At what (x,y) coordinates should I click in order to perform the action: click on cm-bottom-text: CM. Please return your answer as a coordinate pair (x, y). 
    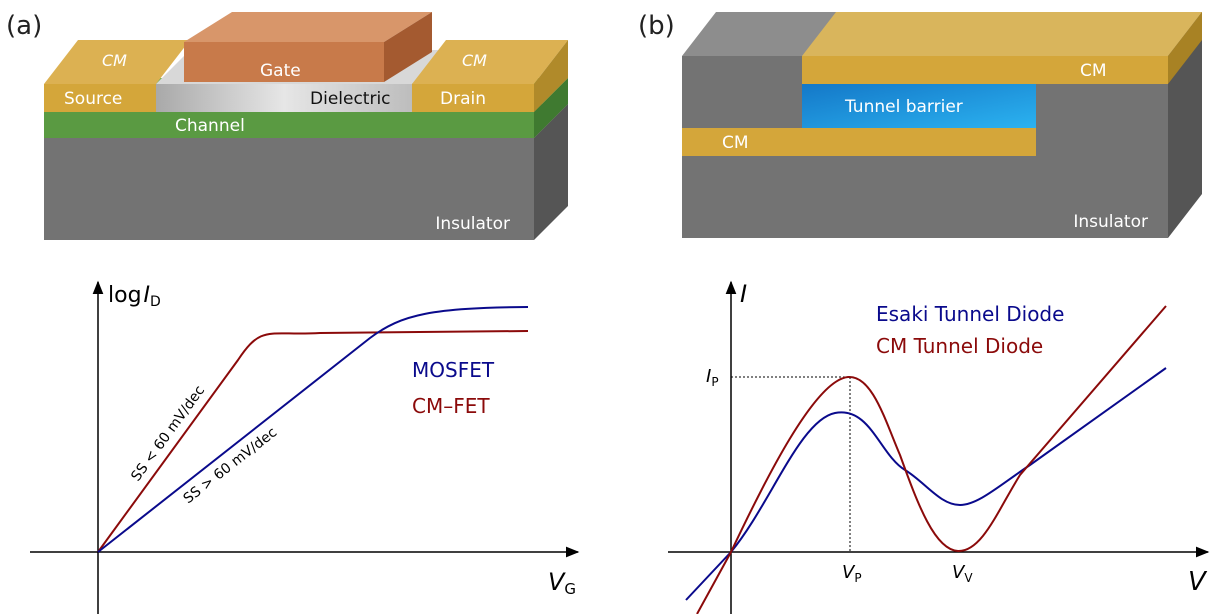
    Looking at the image, I should click on (735, 143).